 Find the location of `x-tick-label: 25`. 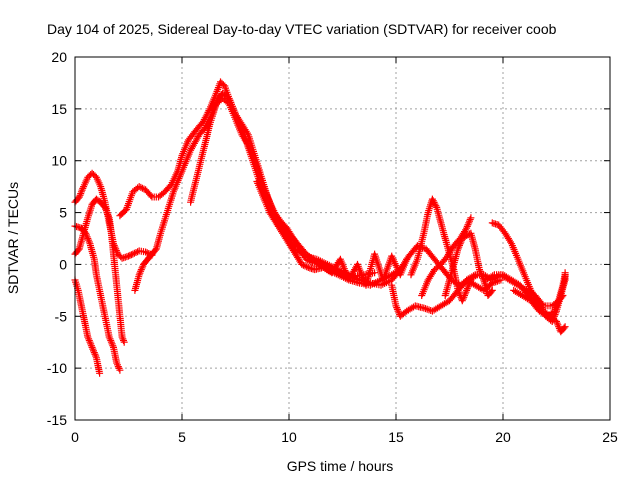

x-tick-label: 25 is located at coordinates (610, 437).